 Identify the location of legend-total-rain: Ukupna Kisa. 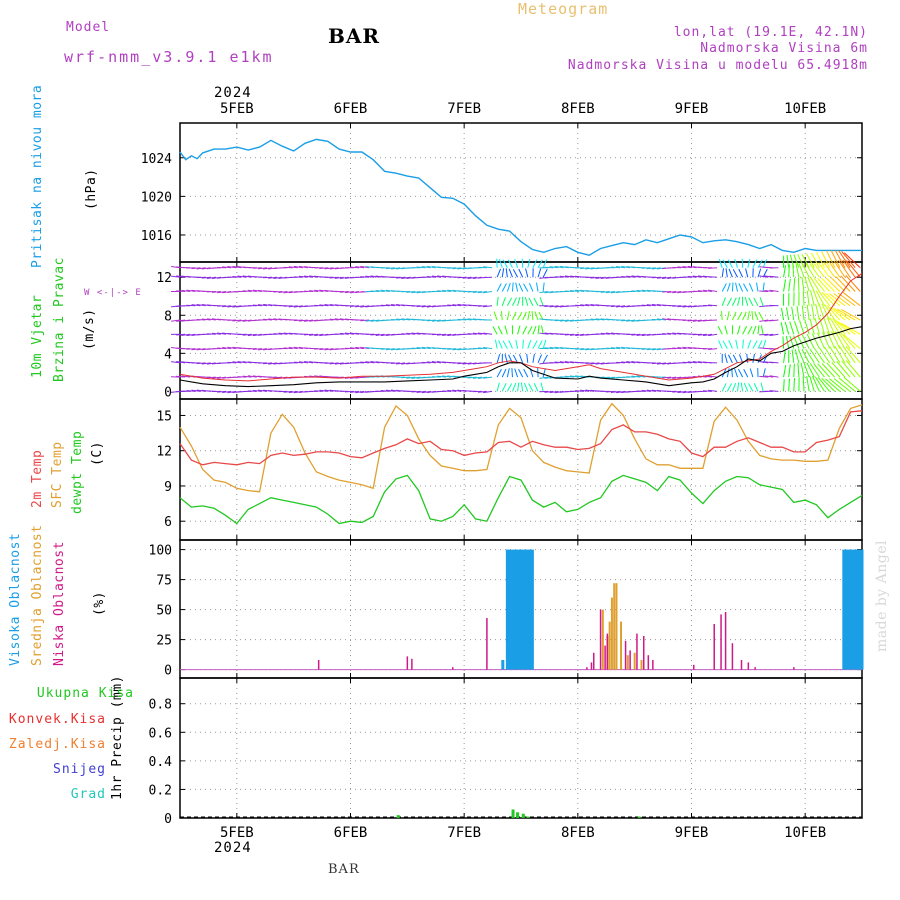
(85, 693).